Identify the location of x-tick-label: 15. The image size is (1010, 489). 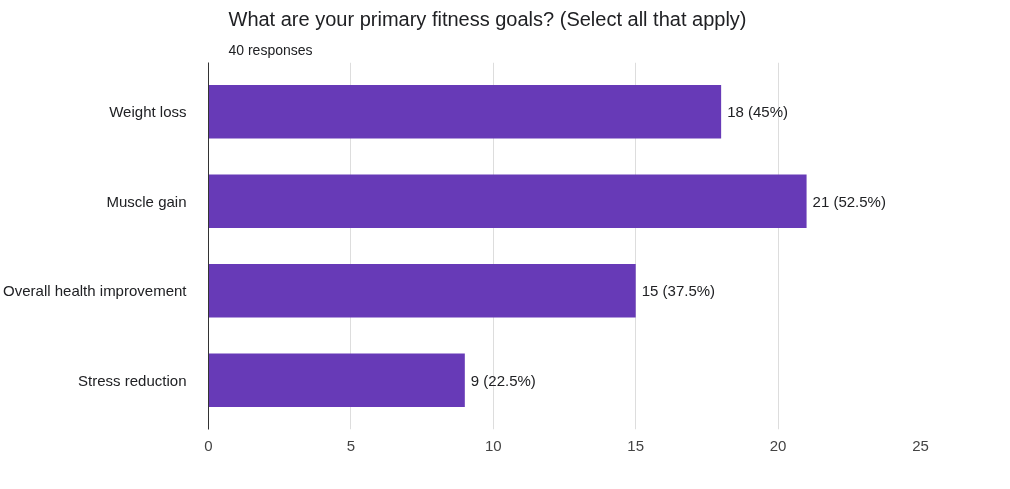
(636, 445).